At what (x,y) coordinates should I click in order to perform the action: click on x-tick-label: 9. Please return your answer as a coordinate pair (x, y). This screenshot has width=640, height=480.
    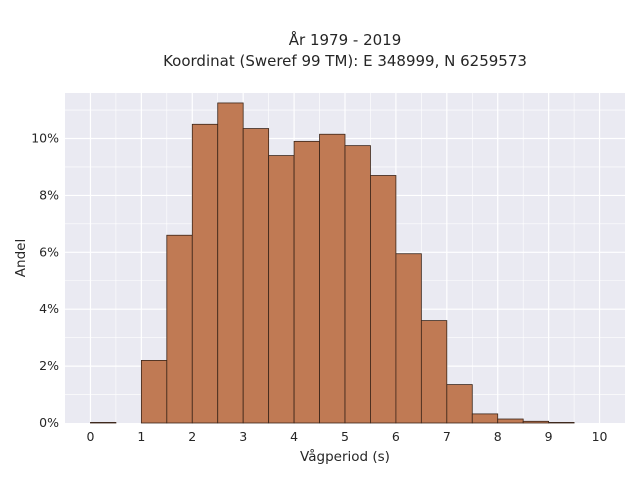
    Looking at the image, I should click on (549, 436).